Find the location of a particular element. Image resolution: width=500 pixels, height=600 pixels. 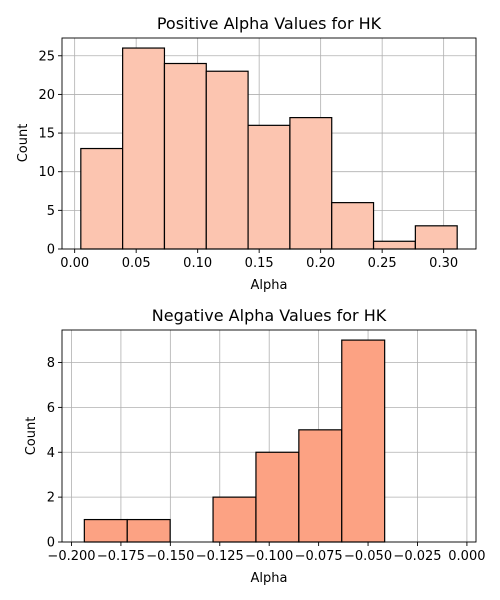

y-tick-label: 5 is located at coordinates (51, 211).